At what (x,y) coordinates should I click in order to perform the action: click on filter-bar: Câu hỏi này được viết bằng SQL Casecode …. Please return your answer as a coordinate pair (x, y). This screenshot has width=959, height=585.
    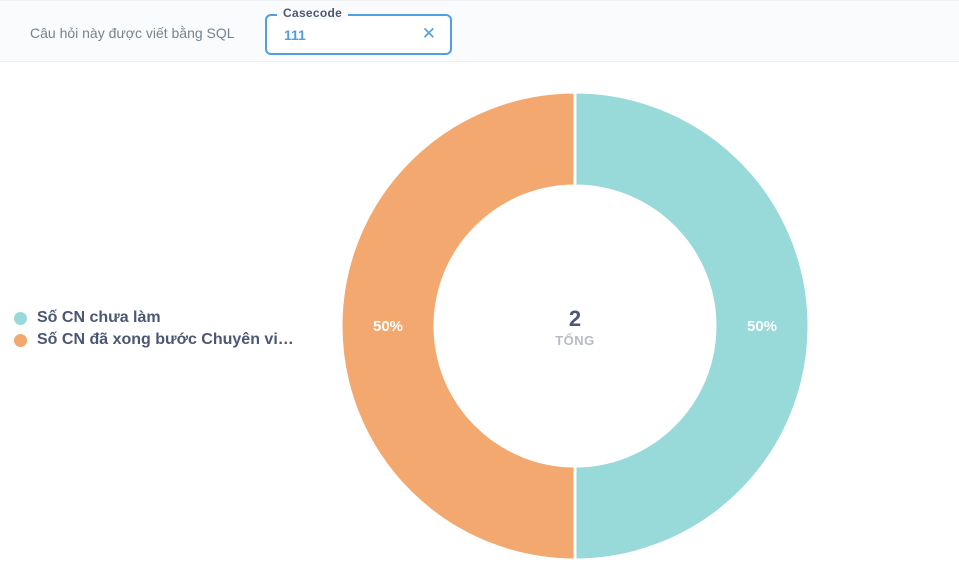
    Looking at the image, I should click on (479, 31).